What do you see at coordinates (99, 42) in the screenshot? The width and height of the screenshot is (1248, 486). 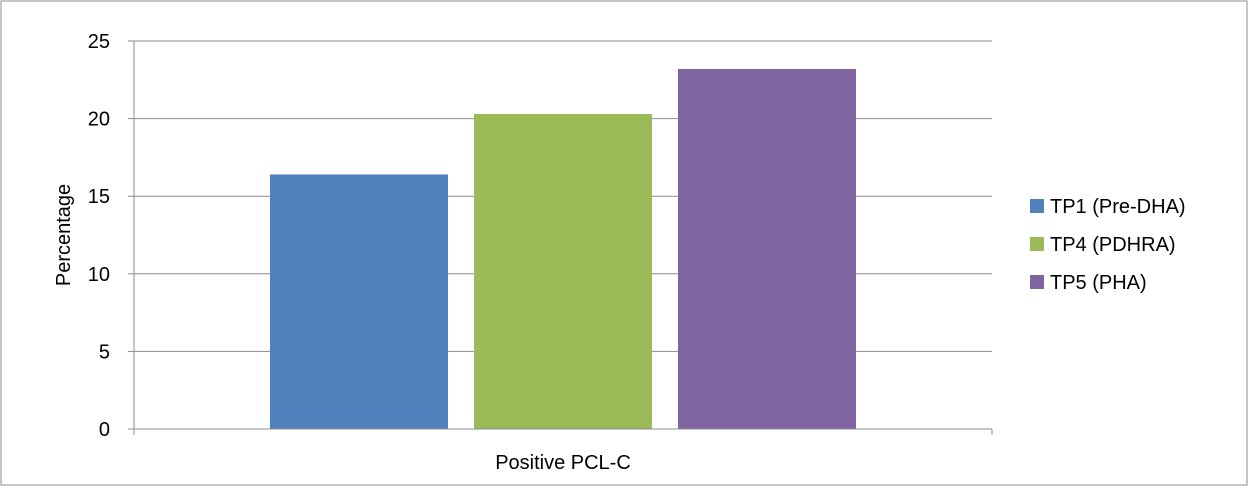 I see `y-tick-label-25: 25` at bounding box center [99, 42].